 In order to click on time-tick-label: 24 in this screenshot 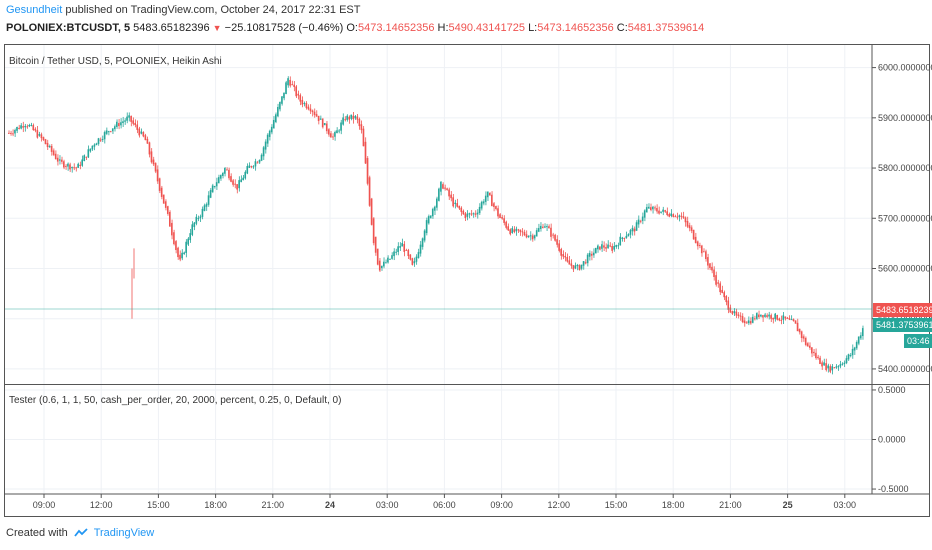, I will do `click(330, 505)`.